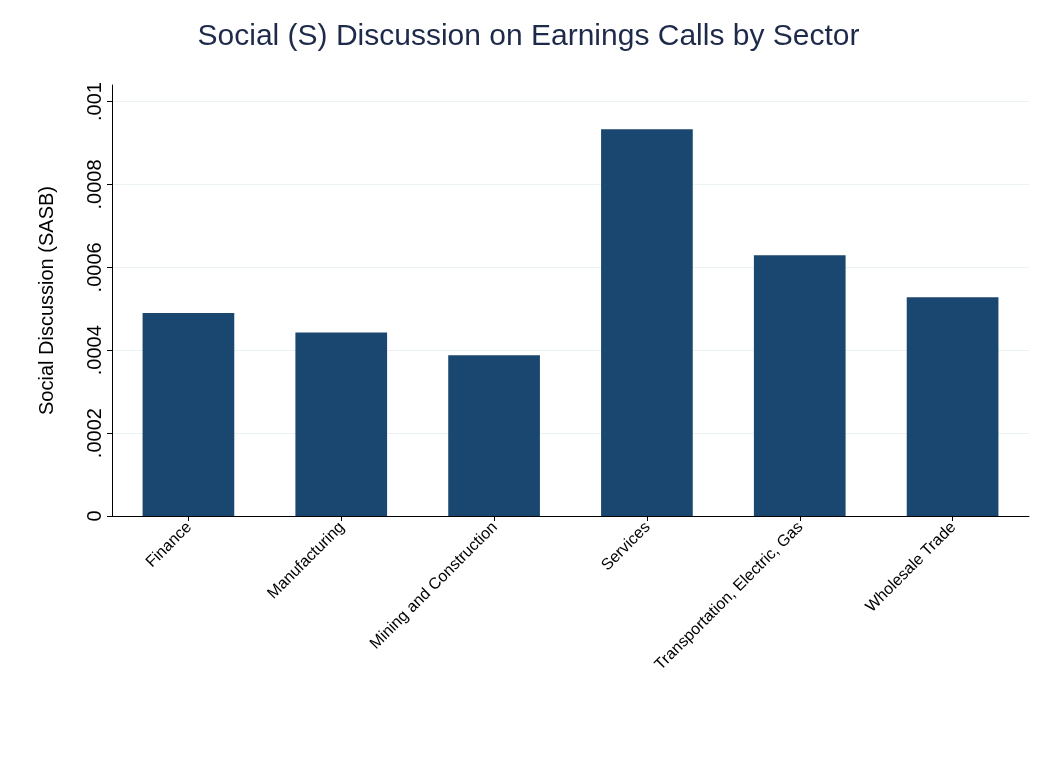 The image size is (1057, 767). What do you see at coordinates (94, 267) in the screenshot?
I see `y-tick-label: .0006` at bounding box center [94, 267].